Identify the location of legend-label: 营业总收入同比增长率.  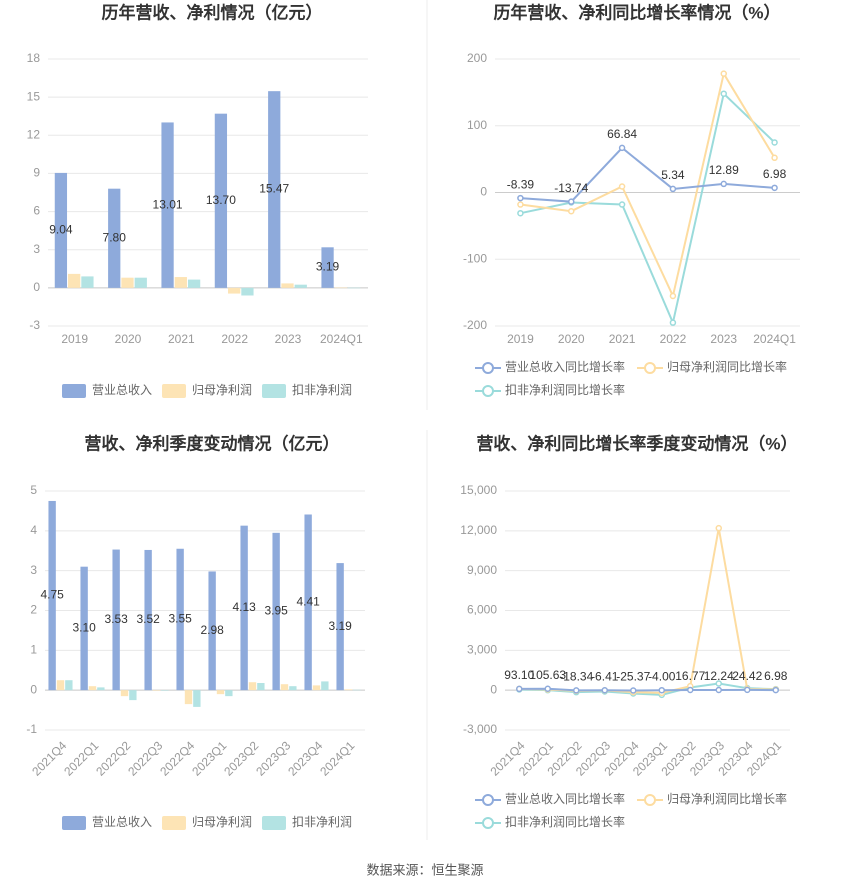
(565, 366).